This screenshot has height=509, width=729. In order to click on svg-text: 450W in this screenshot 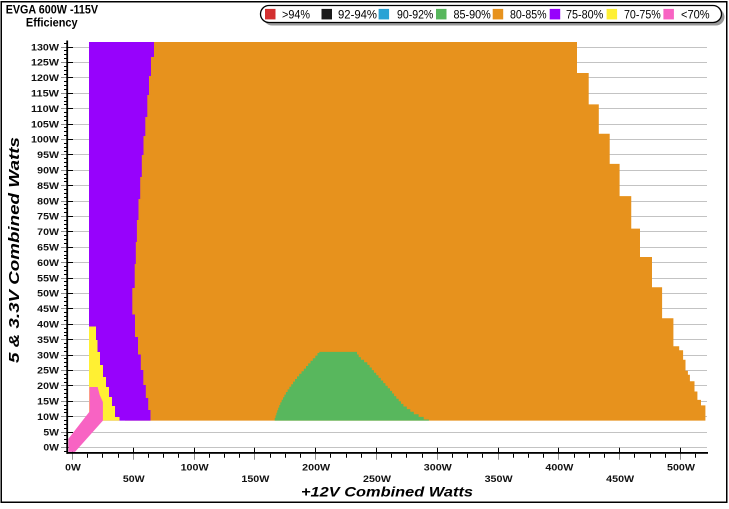, I will do `click(620, 479)`.